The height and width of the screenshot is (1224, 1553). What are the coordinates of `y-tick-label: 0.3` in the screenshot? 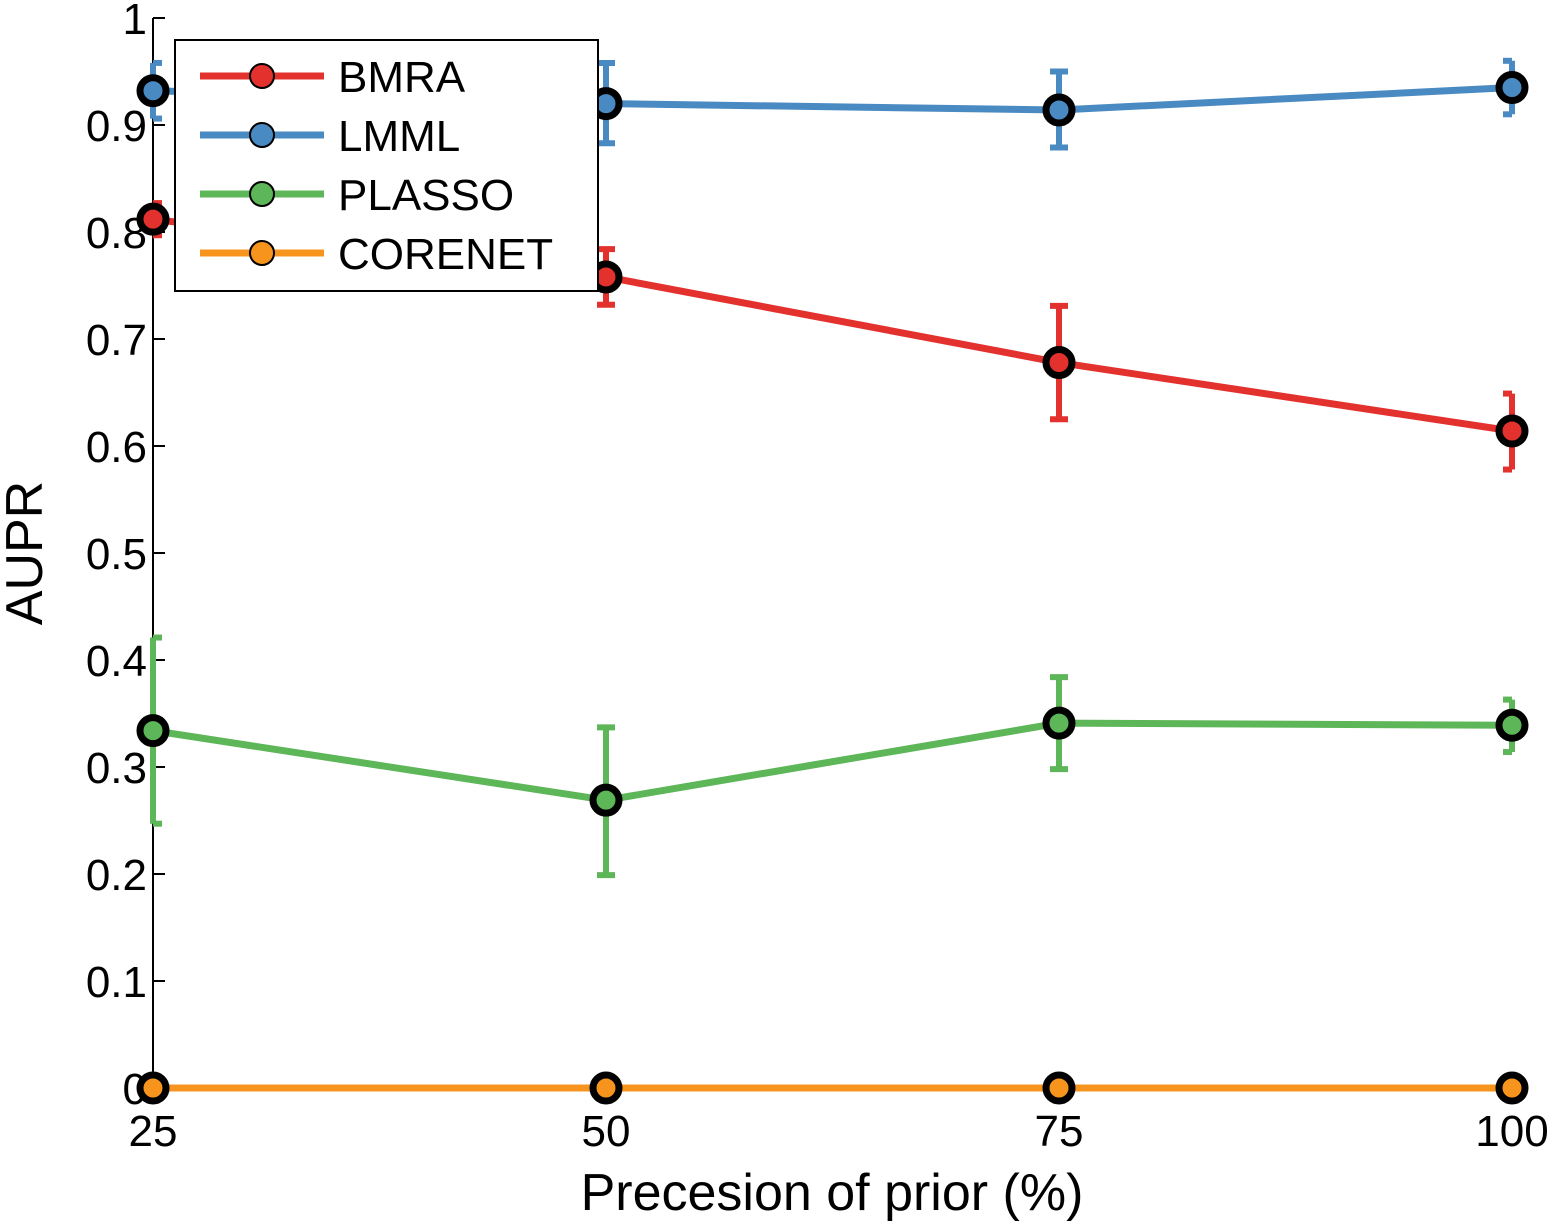 It's located at (116, 768).